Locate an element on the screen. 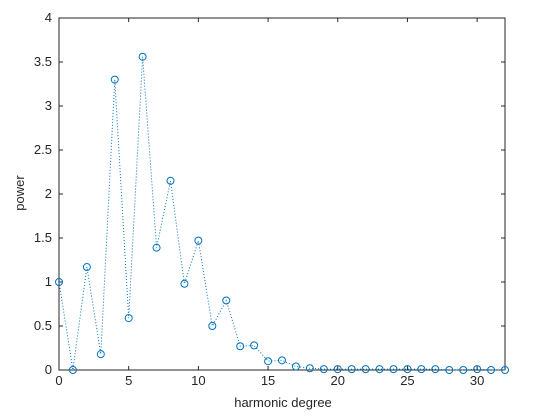  x-tick-label: 25 is located at coordinates (407, 380).